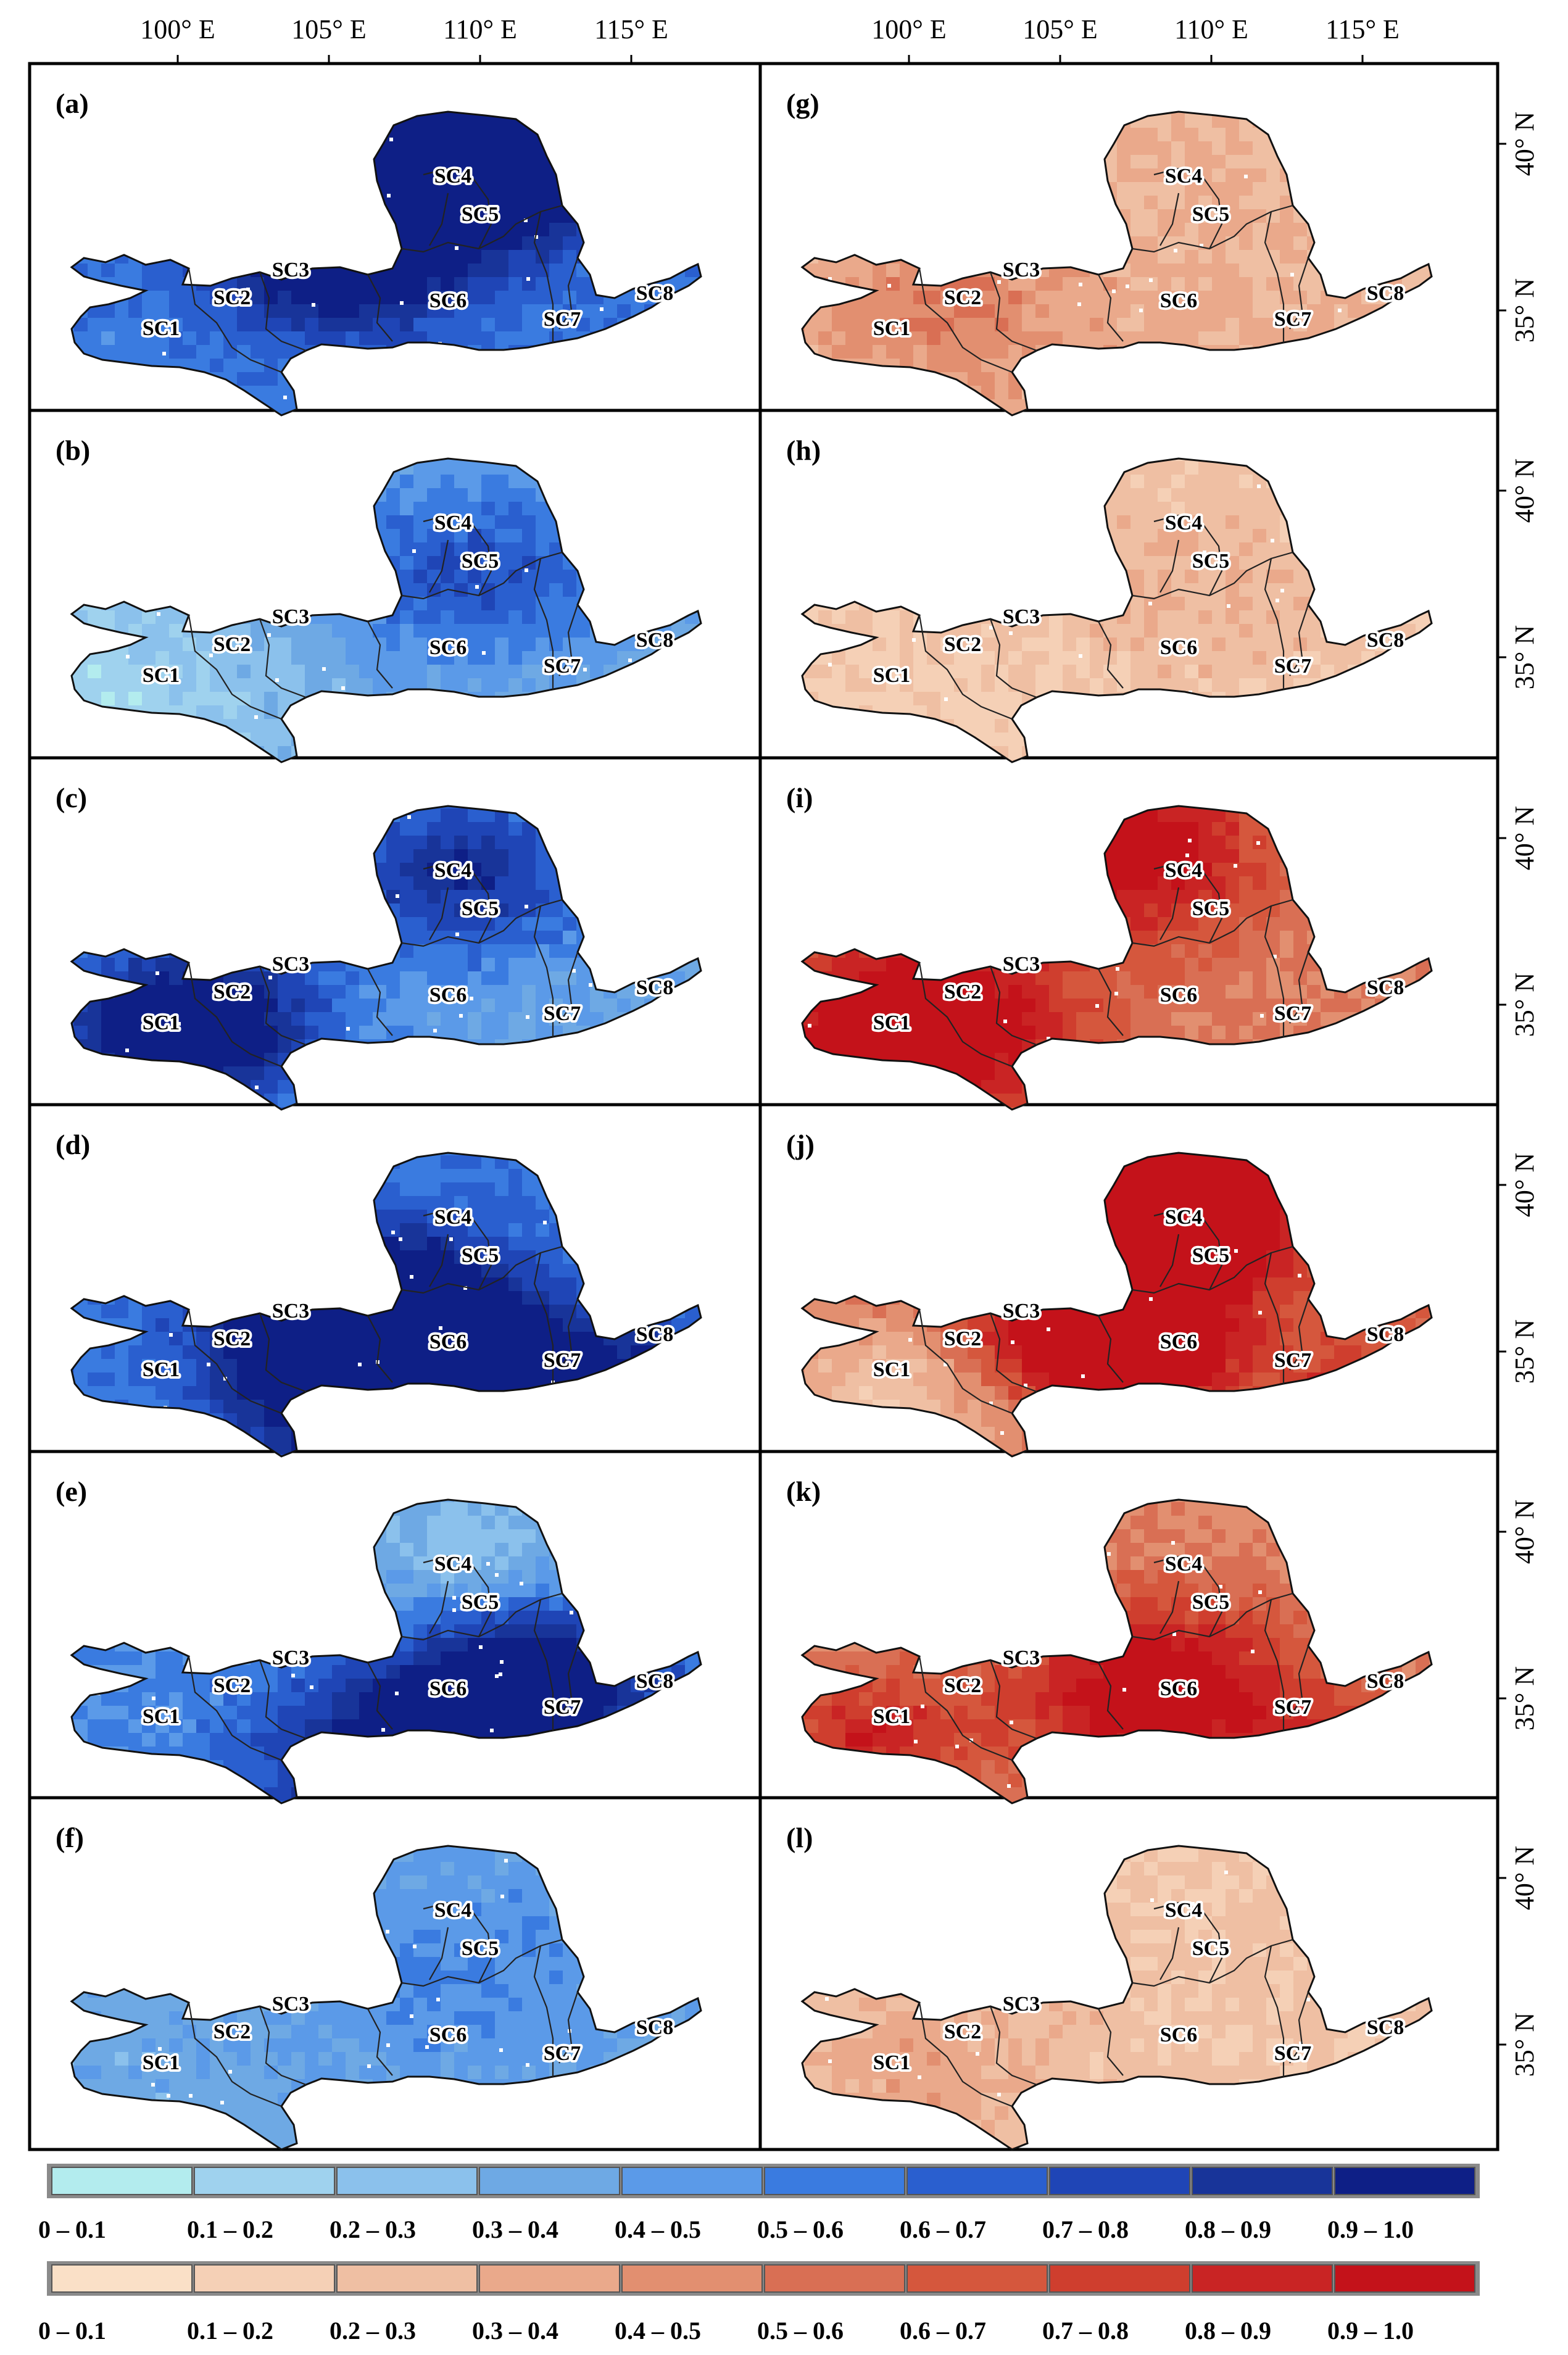 Image resolution: width=1568 pixels, height=2355 pixels. What do you see at coordinates (70, 1837) in the screenshot?
I see `panel-label: (f)` at bounding box center [70, 1837].